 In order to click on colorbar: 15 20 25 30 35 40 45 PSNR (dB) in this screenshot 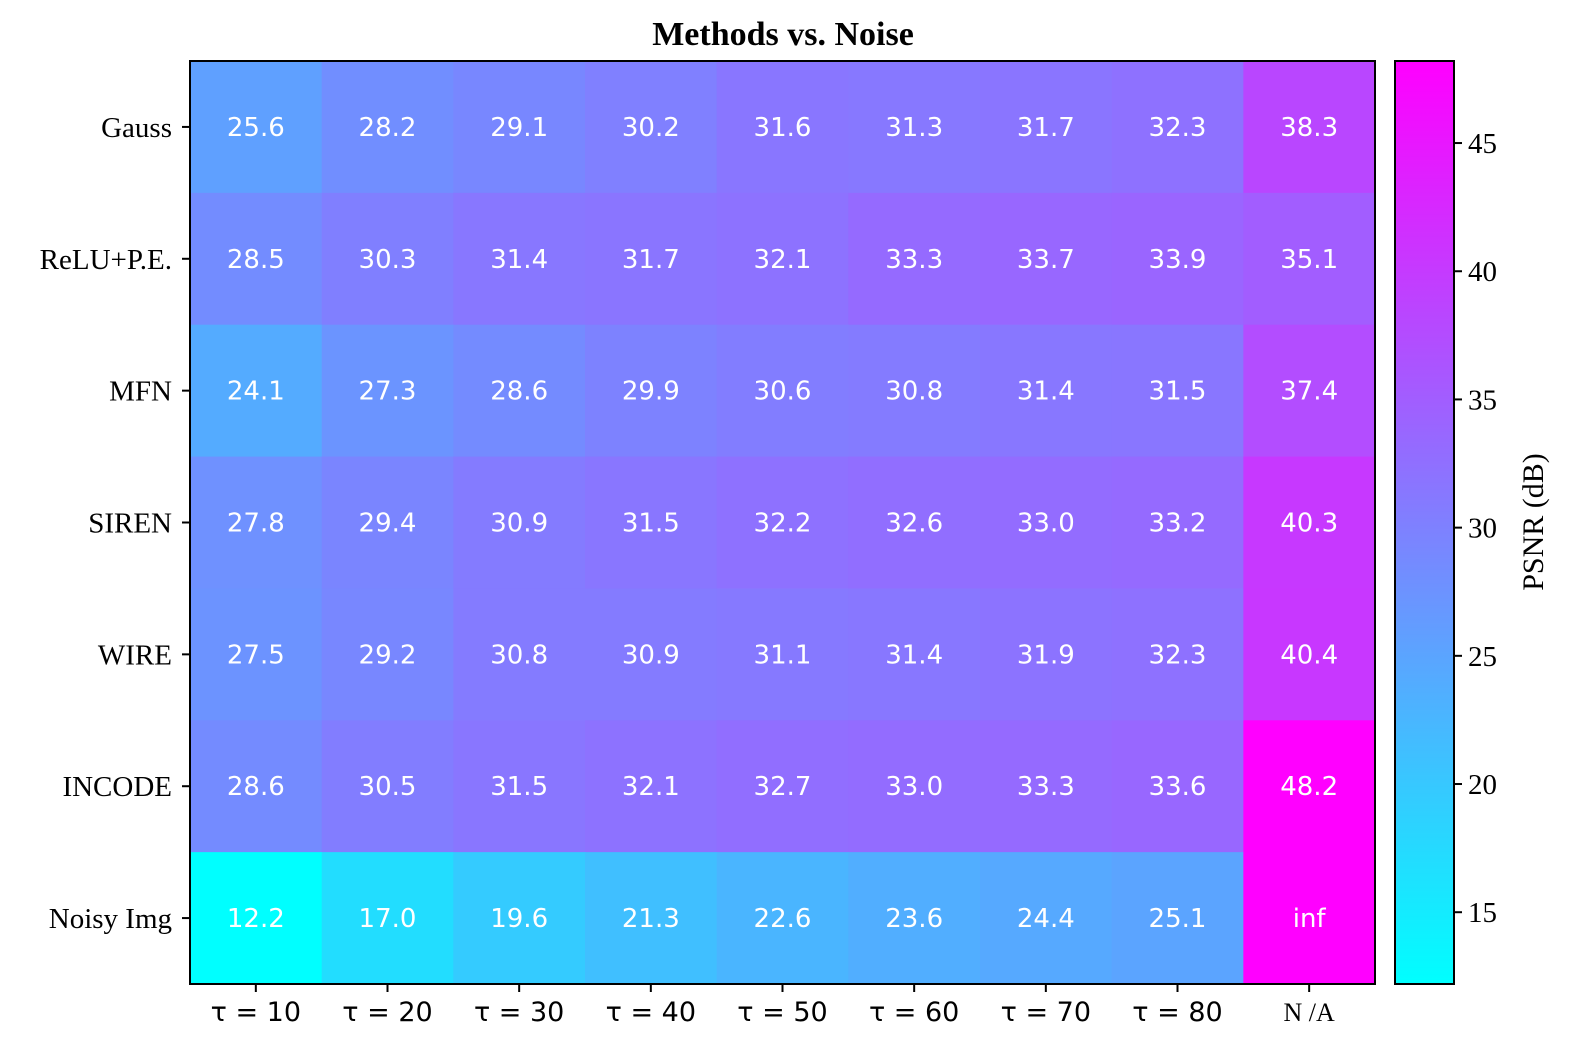, I will do `click(1472, 522)`.